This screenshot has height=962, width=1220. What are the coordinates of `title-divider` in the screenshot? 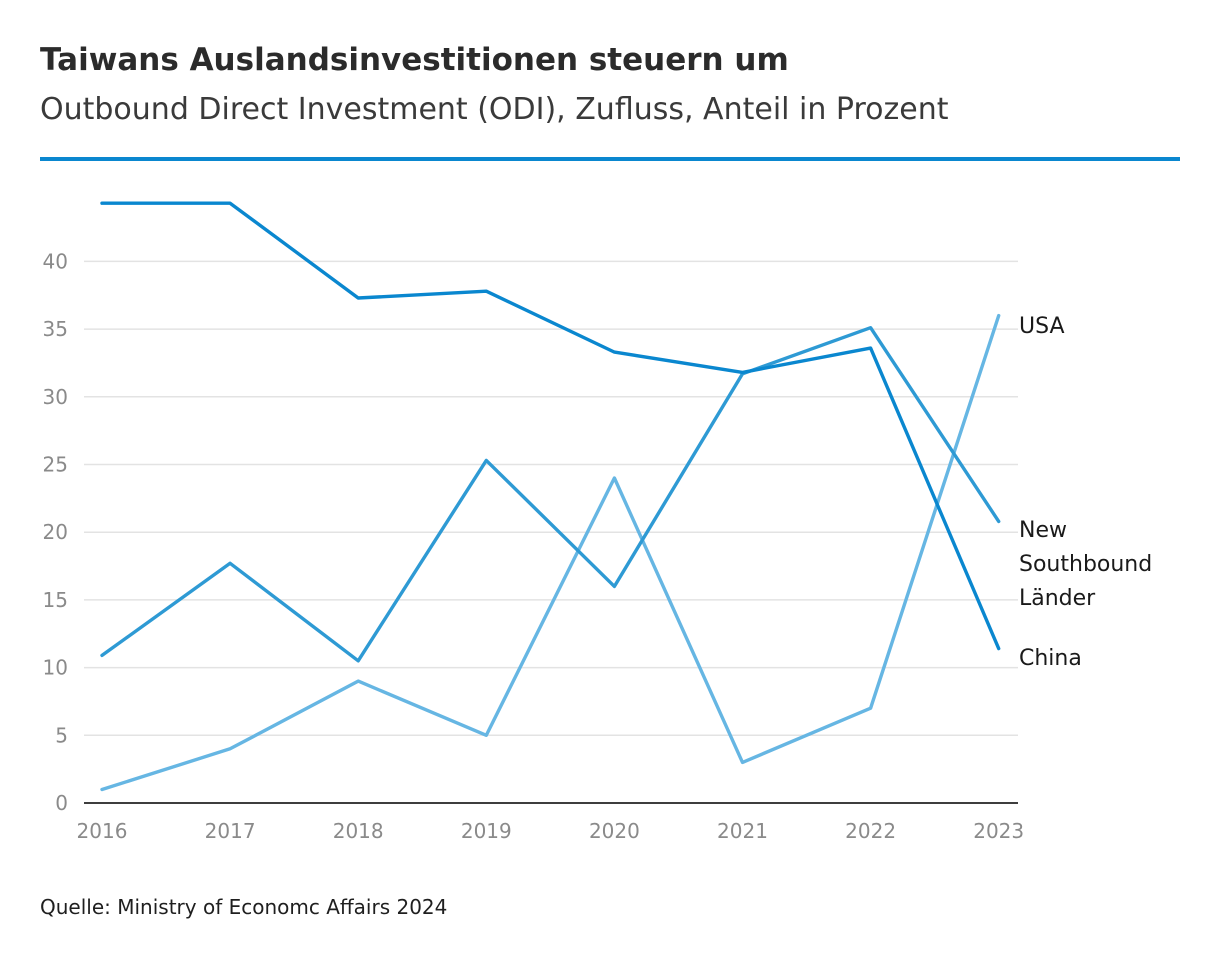 It's located at (610, 159).